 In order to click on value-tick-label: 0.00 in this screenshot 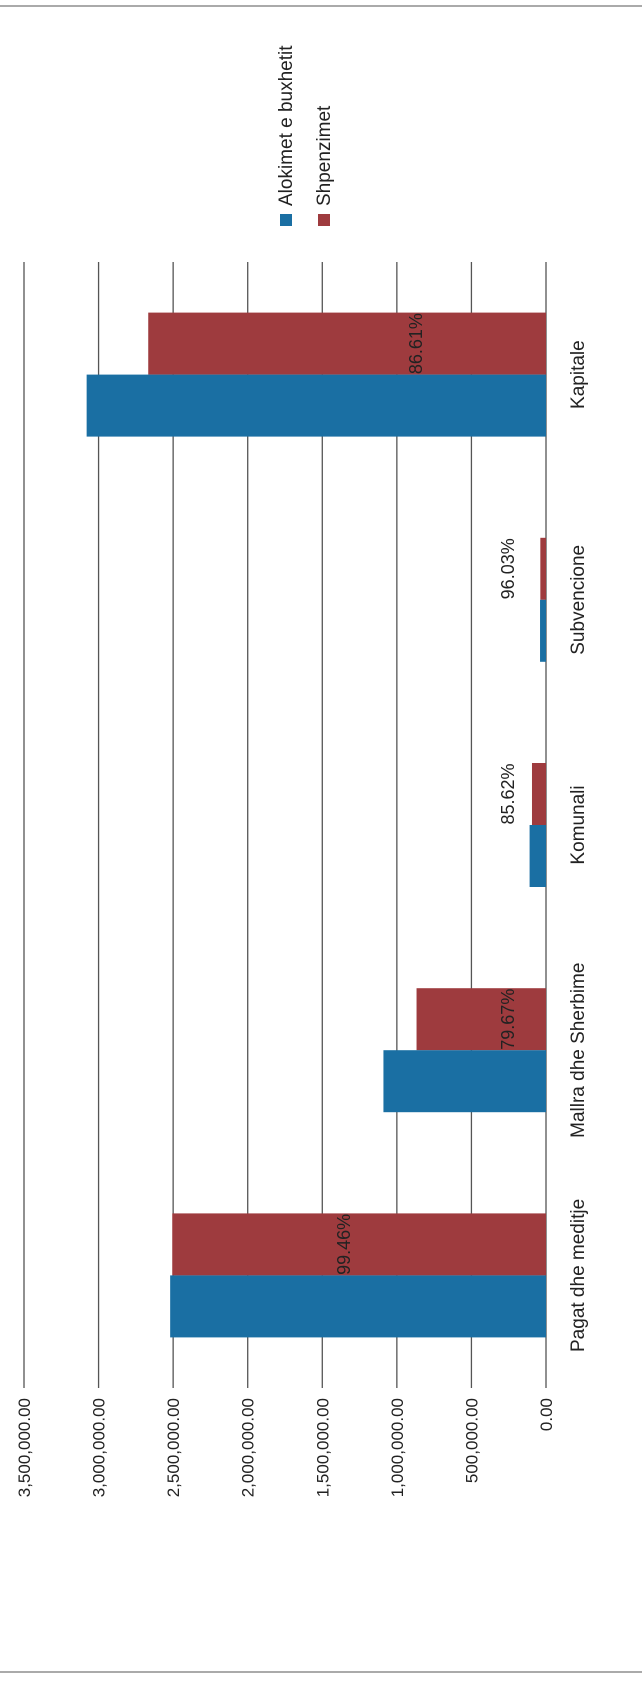, I will do `click(546, 1414)`.